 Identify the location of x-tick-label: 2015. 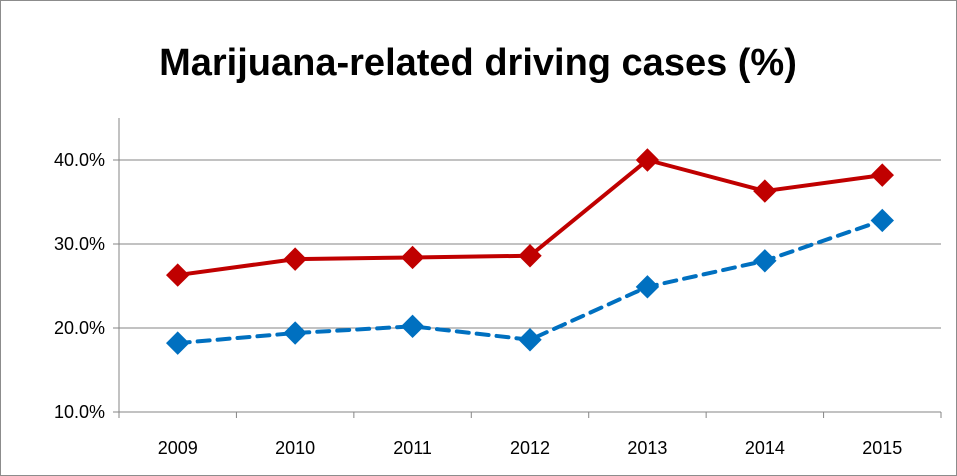
(882, 448).